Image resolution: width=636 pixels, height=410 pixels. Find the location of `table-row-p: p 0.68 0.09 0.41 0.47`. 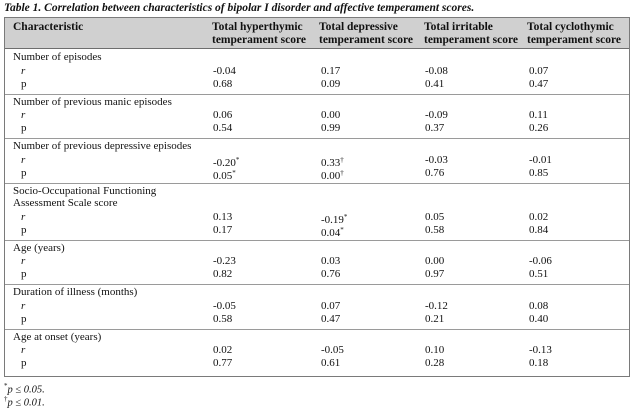

table-row-p: p 0.68 0.09 0.41 0.47 is located at coordinates (317, 84).